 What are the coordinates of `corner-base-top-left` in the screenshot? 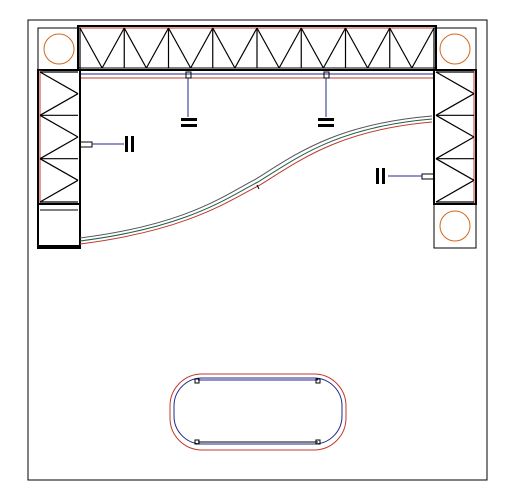 It's located at (59, 49).